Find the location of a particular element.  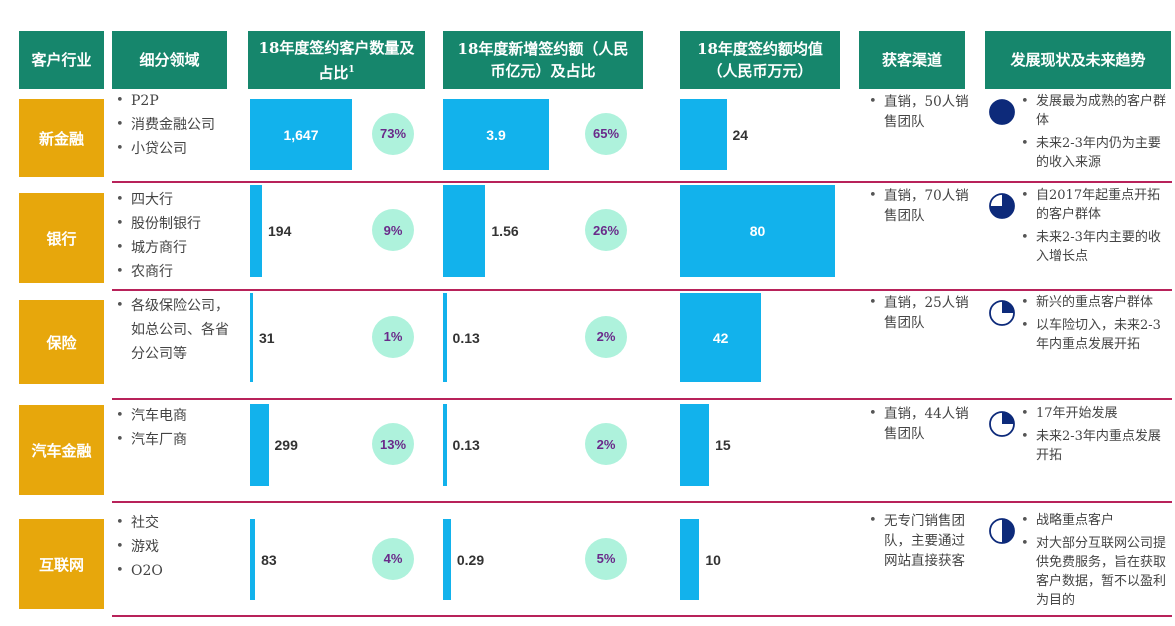

trend-list: 新兴的重点客户群体以车险切入，未来2-3年内重点发展开拓 is located at coordinates (1094, 325).